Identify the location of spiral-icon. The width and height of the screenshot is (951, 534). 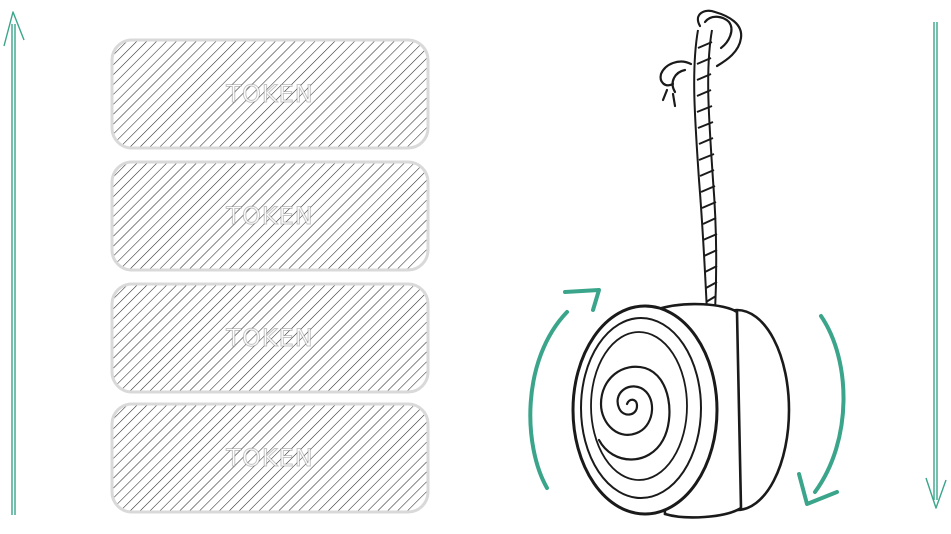
(634, 413).